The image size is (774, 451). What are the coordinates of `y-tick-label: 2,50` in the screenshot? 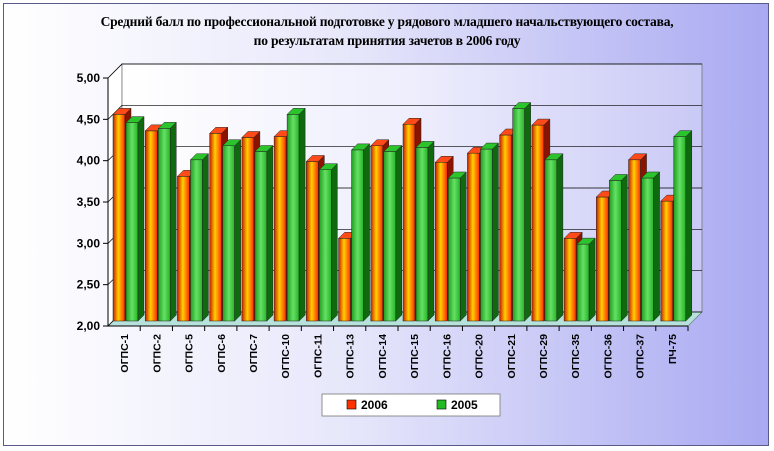 It's located at (89, 285).